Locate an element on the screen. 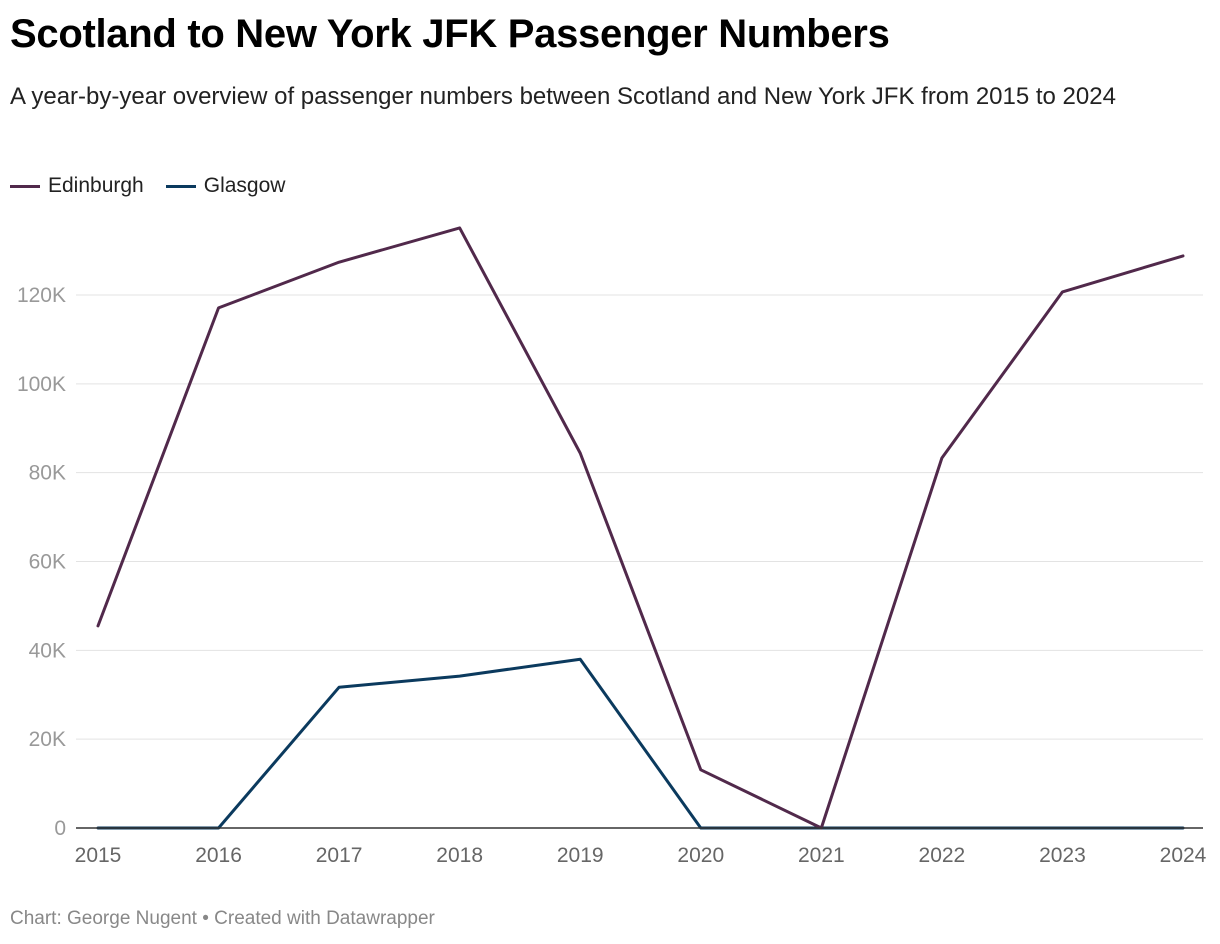 The width and height of the screenshot is (1220, 944). legend-item-edinburgh: Edinburgh is located at coordinates (77, 186).